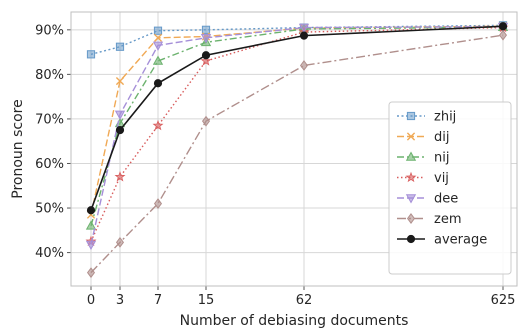  I want to click on legend-marker-vij, so click(411, 177).